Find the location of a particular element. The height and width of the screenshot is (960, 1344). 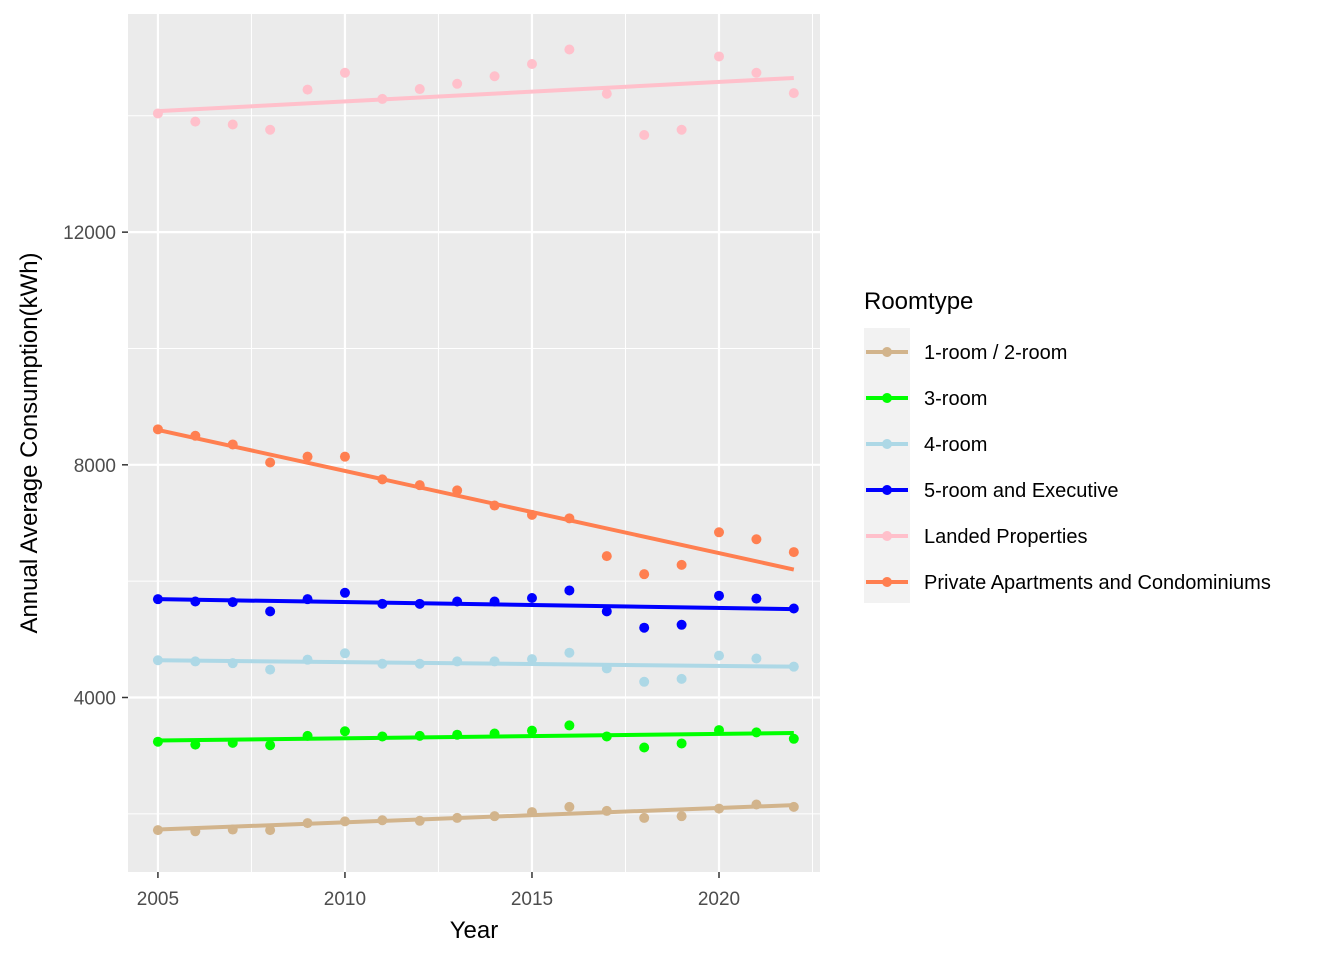

legend-item: 4-room is located at coordinates (926, 445).